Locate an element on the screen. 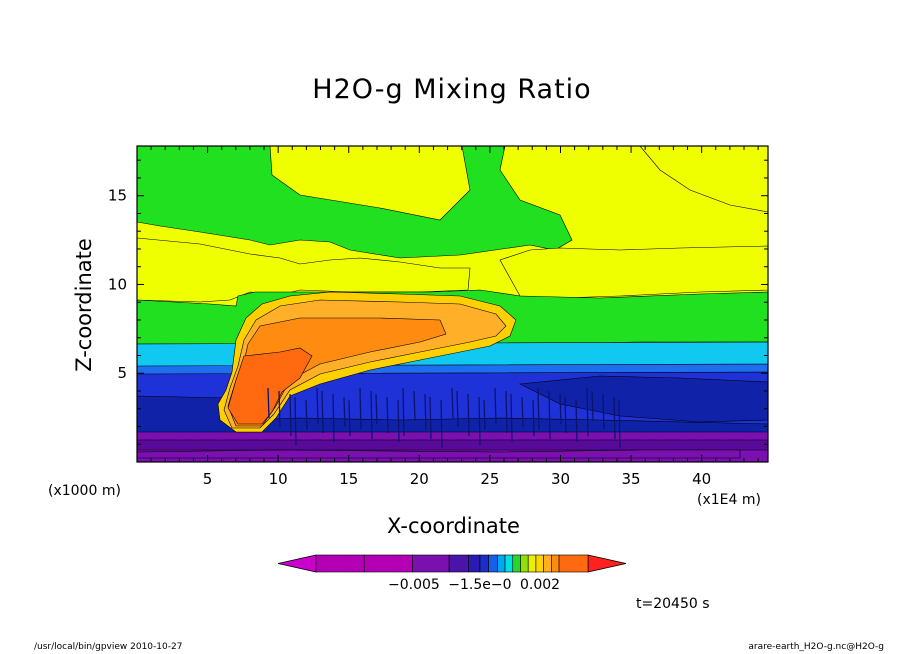  band-green-top is located at coordinates (355, 202).